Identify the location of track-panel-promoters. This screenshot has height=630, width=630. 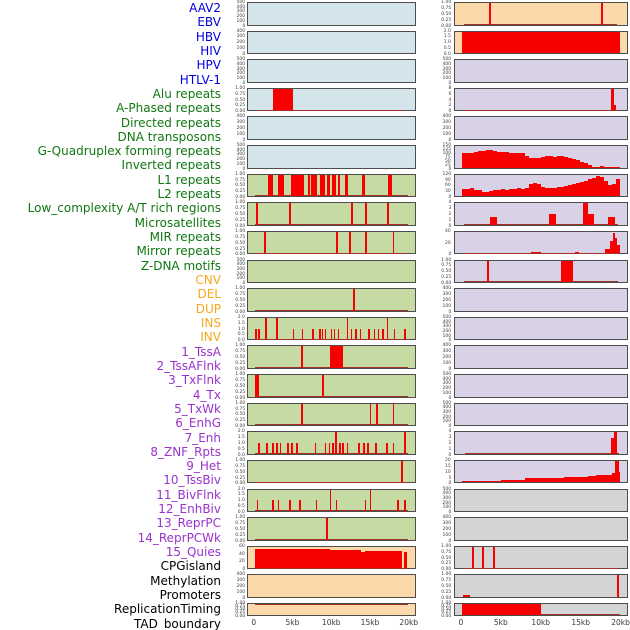
(541, 586).